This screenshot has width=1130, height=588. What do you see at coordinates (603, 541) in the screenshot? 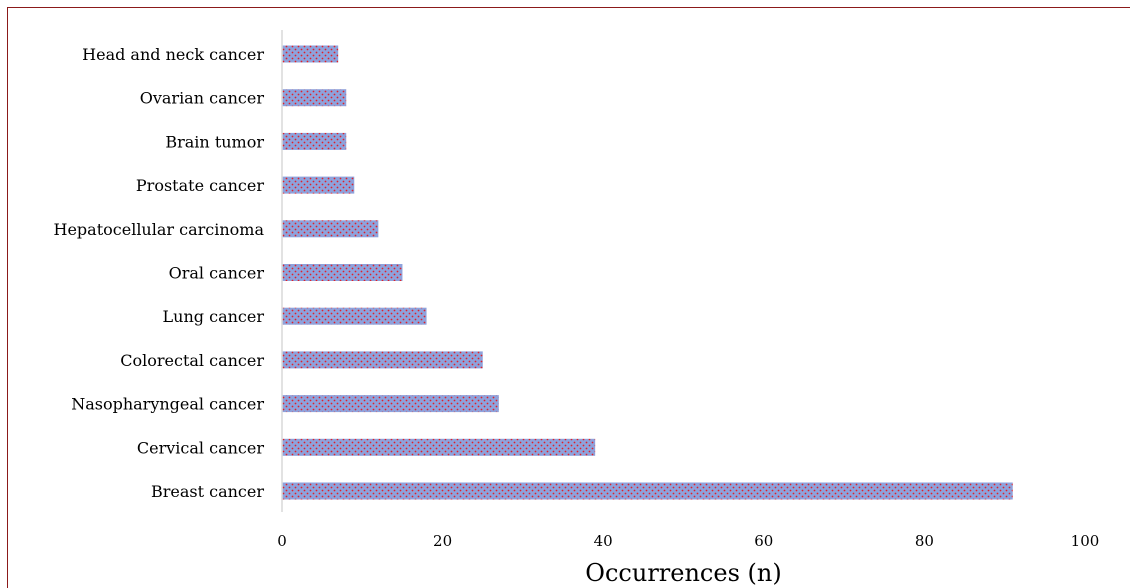
I see `x-tick-label: 40` at bounding box center [603, 541].